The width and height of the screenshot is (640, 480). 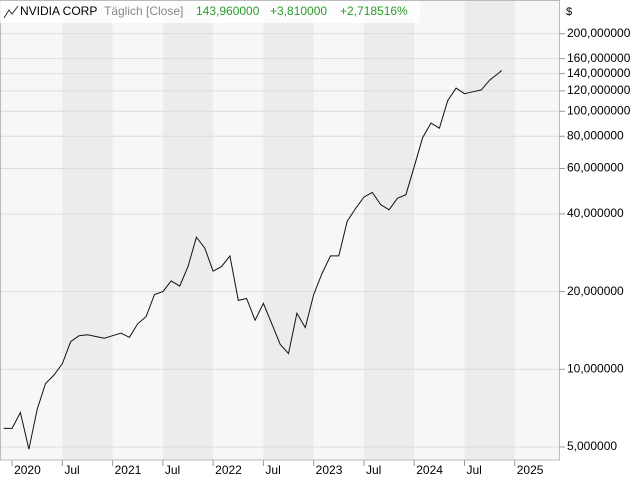 What do you see at coordinates (128, 470) in the screenshot?
I see `x-tick-label: 2021` at bounding box center [128, 470].